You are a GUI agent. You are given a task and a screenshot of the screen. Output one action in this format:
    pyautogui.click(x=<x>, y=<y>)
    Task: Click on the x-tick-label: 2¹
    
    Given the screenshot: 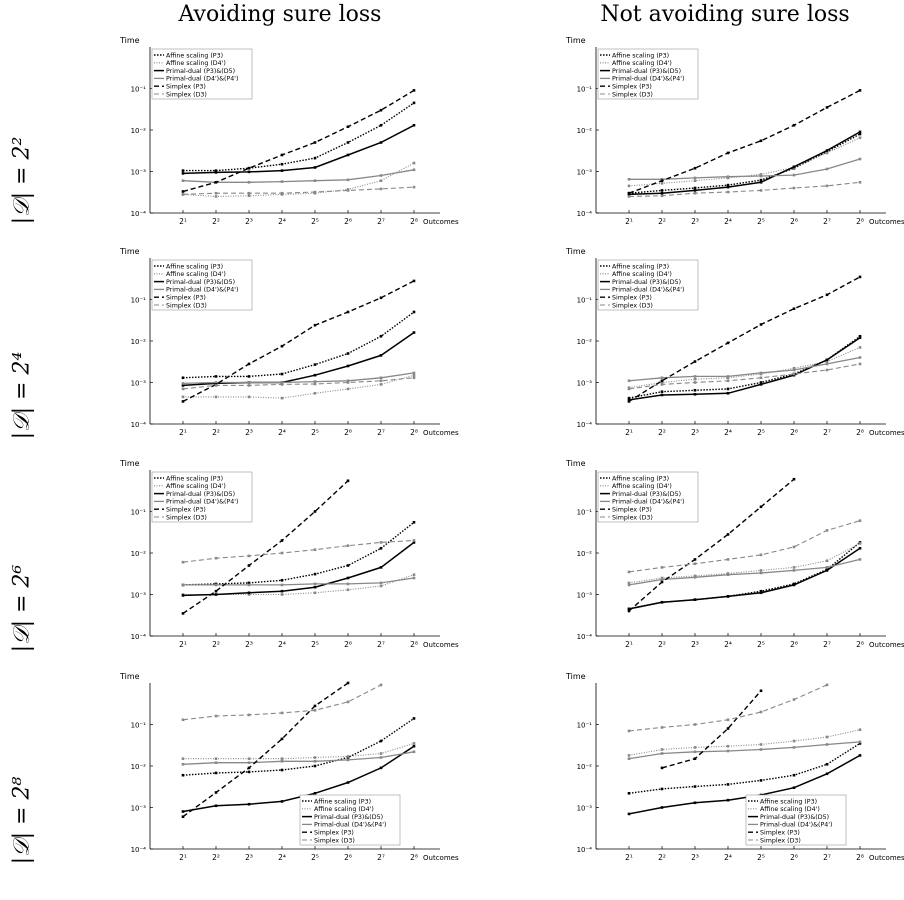 What is the action you would take?
    pyautogui.click(x=183, y=644)
    